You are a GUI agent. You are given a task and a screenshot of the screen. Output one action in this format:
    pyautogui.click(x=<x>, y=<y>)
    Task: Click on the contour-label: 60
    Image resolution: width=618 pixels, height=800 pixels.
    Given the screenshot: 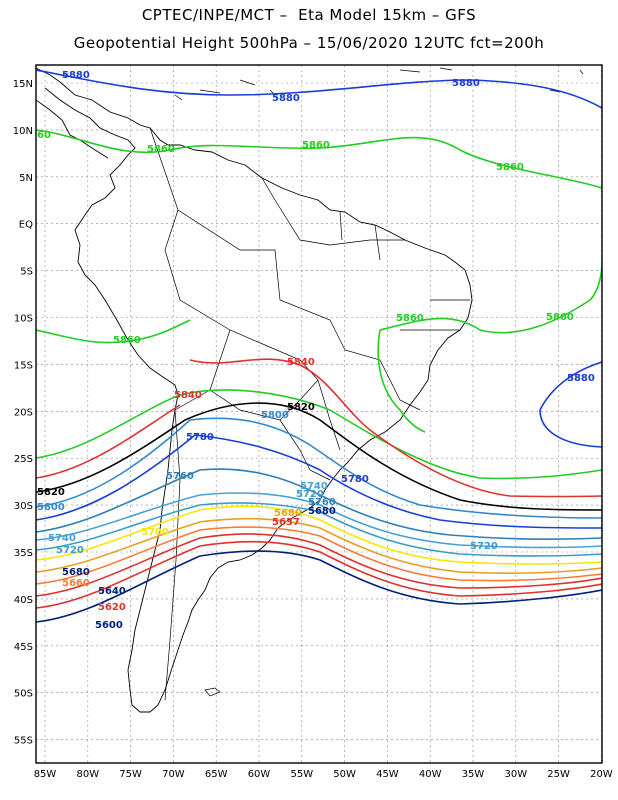 What is the action you would take?
    pyautogui.click(x=44, y=135)
    